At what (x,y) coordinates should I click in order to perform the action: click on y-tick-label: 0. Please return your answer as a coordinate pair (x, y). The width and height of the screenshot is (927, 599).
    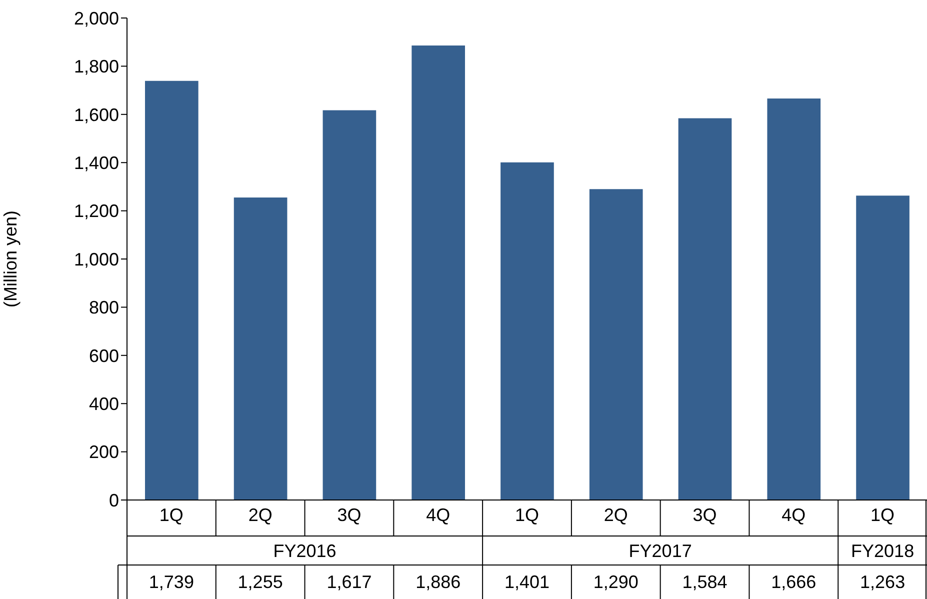
    Looking at the image, I should click on (113, 500).